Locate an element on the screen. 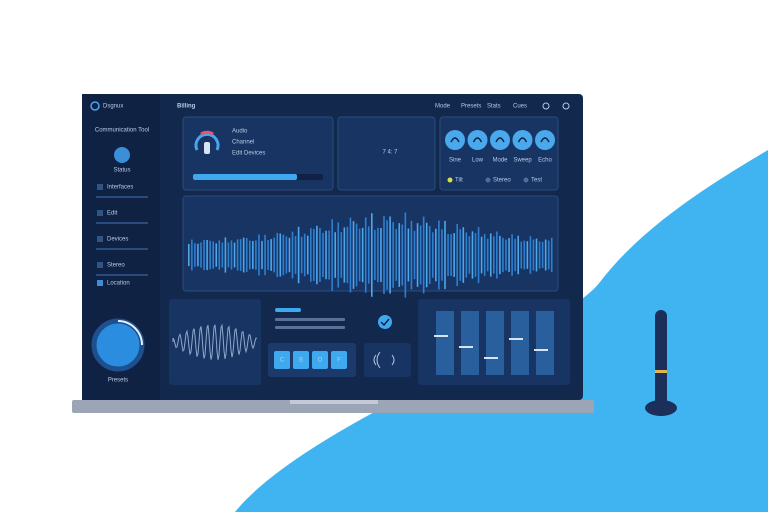 This screenshot has width=768, height=512. knob-arc is located at coordinates (130, 333).